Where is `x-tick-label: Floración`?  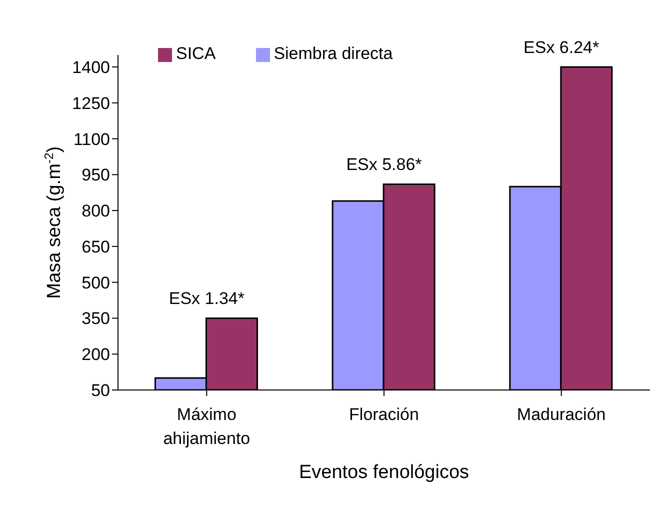
x-tick-label: Floración is located at coordinates (384, 414).